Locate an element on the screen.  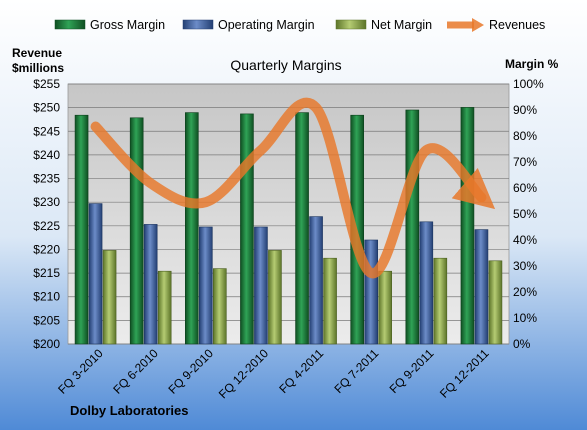
right-tick-label: 50% is located at coordinates (525, 214).